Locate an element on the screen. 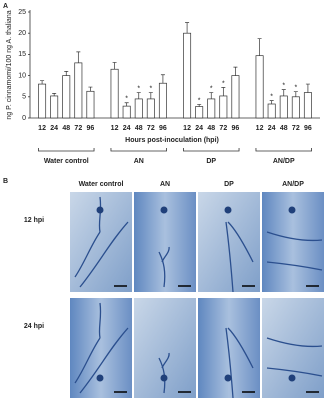 This screenshot has height=400, width=325. y-tick-label: 5 is located at coordinates (24, 97).